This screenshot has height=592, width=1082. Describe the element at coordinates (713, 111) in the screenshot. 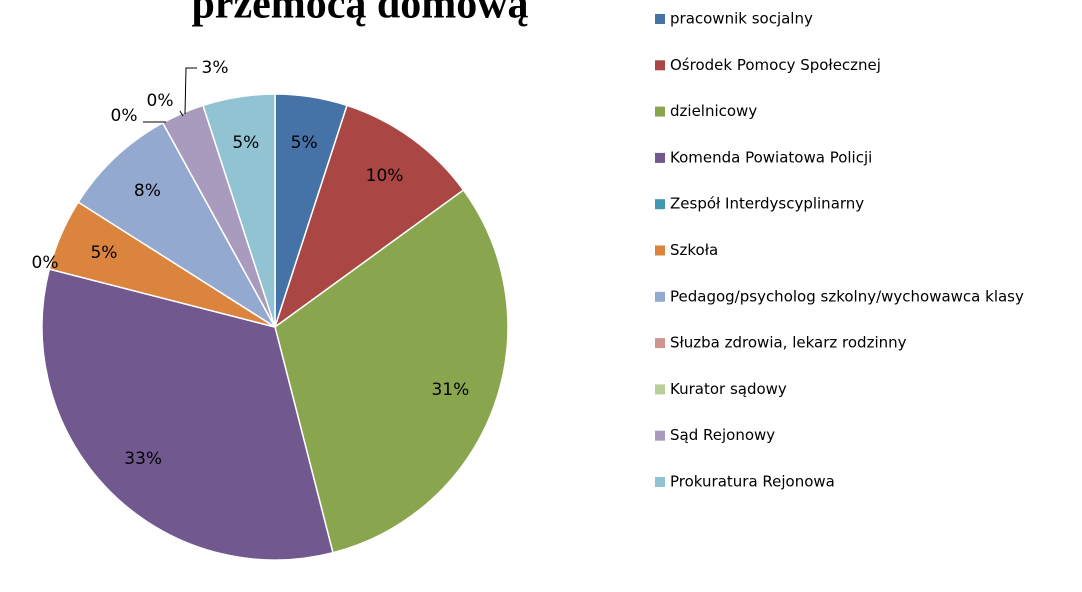

I see `legend-text: dzielnicowy` at that location.